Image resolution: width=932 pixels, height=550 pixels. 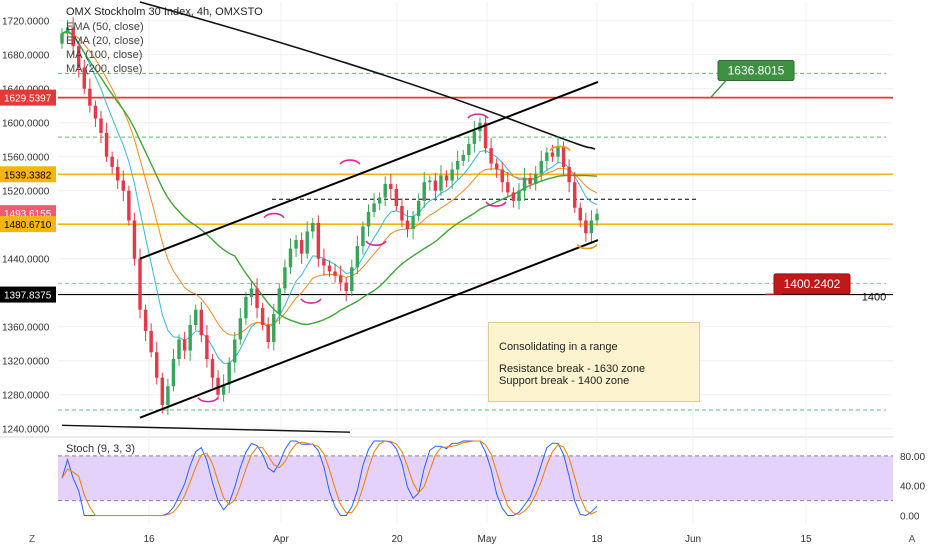 I want to click on chart-title: OMX Stockholm 30 Index, 4h, OMXSTO, so click(x=164, y=12).